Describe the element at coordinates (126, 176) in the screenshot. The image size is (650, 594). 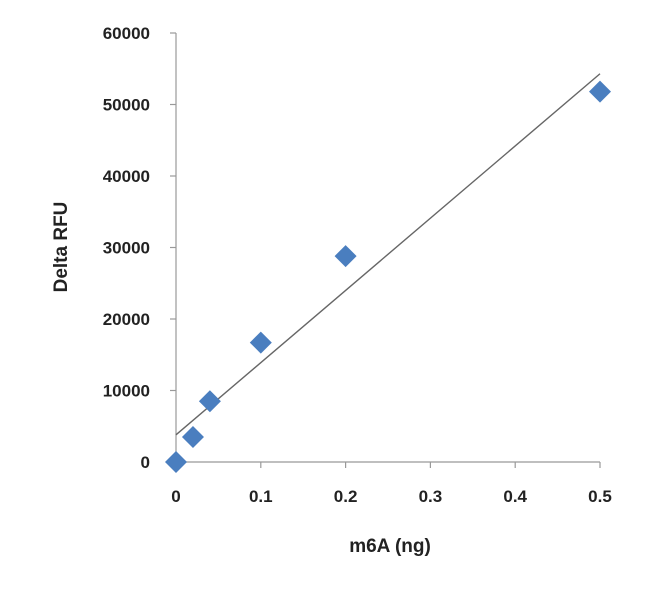
I see `y-tick-label: 40000` at that location.